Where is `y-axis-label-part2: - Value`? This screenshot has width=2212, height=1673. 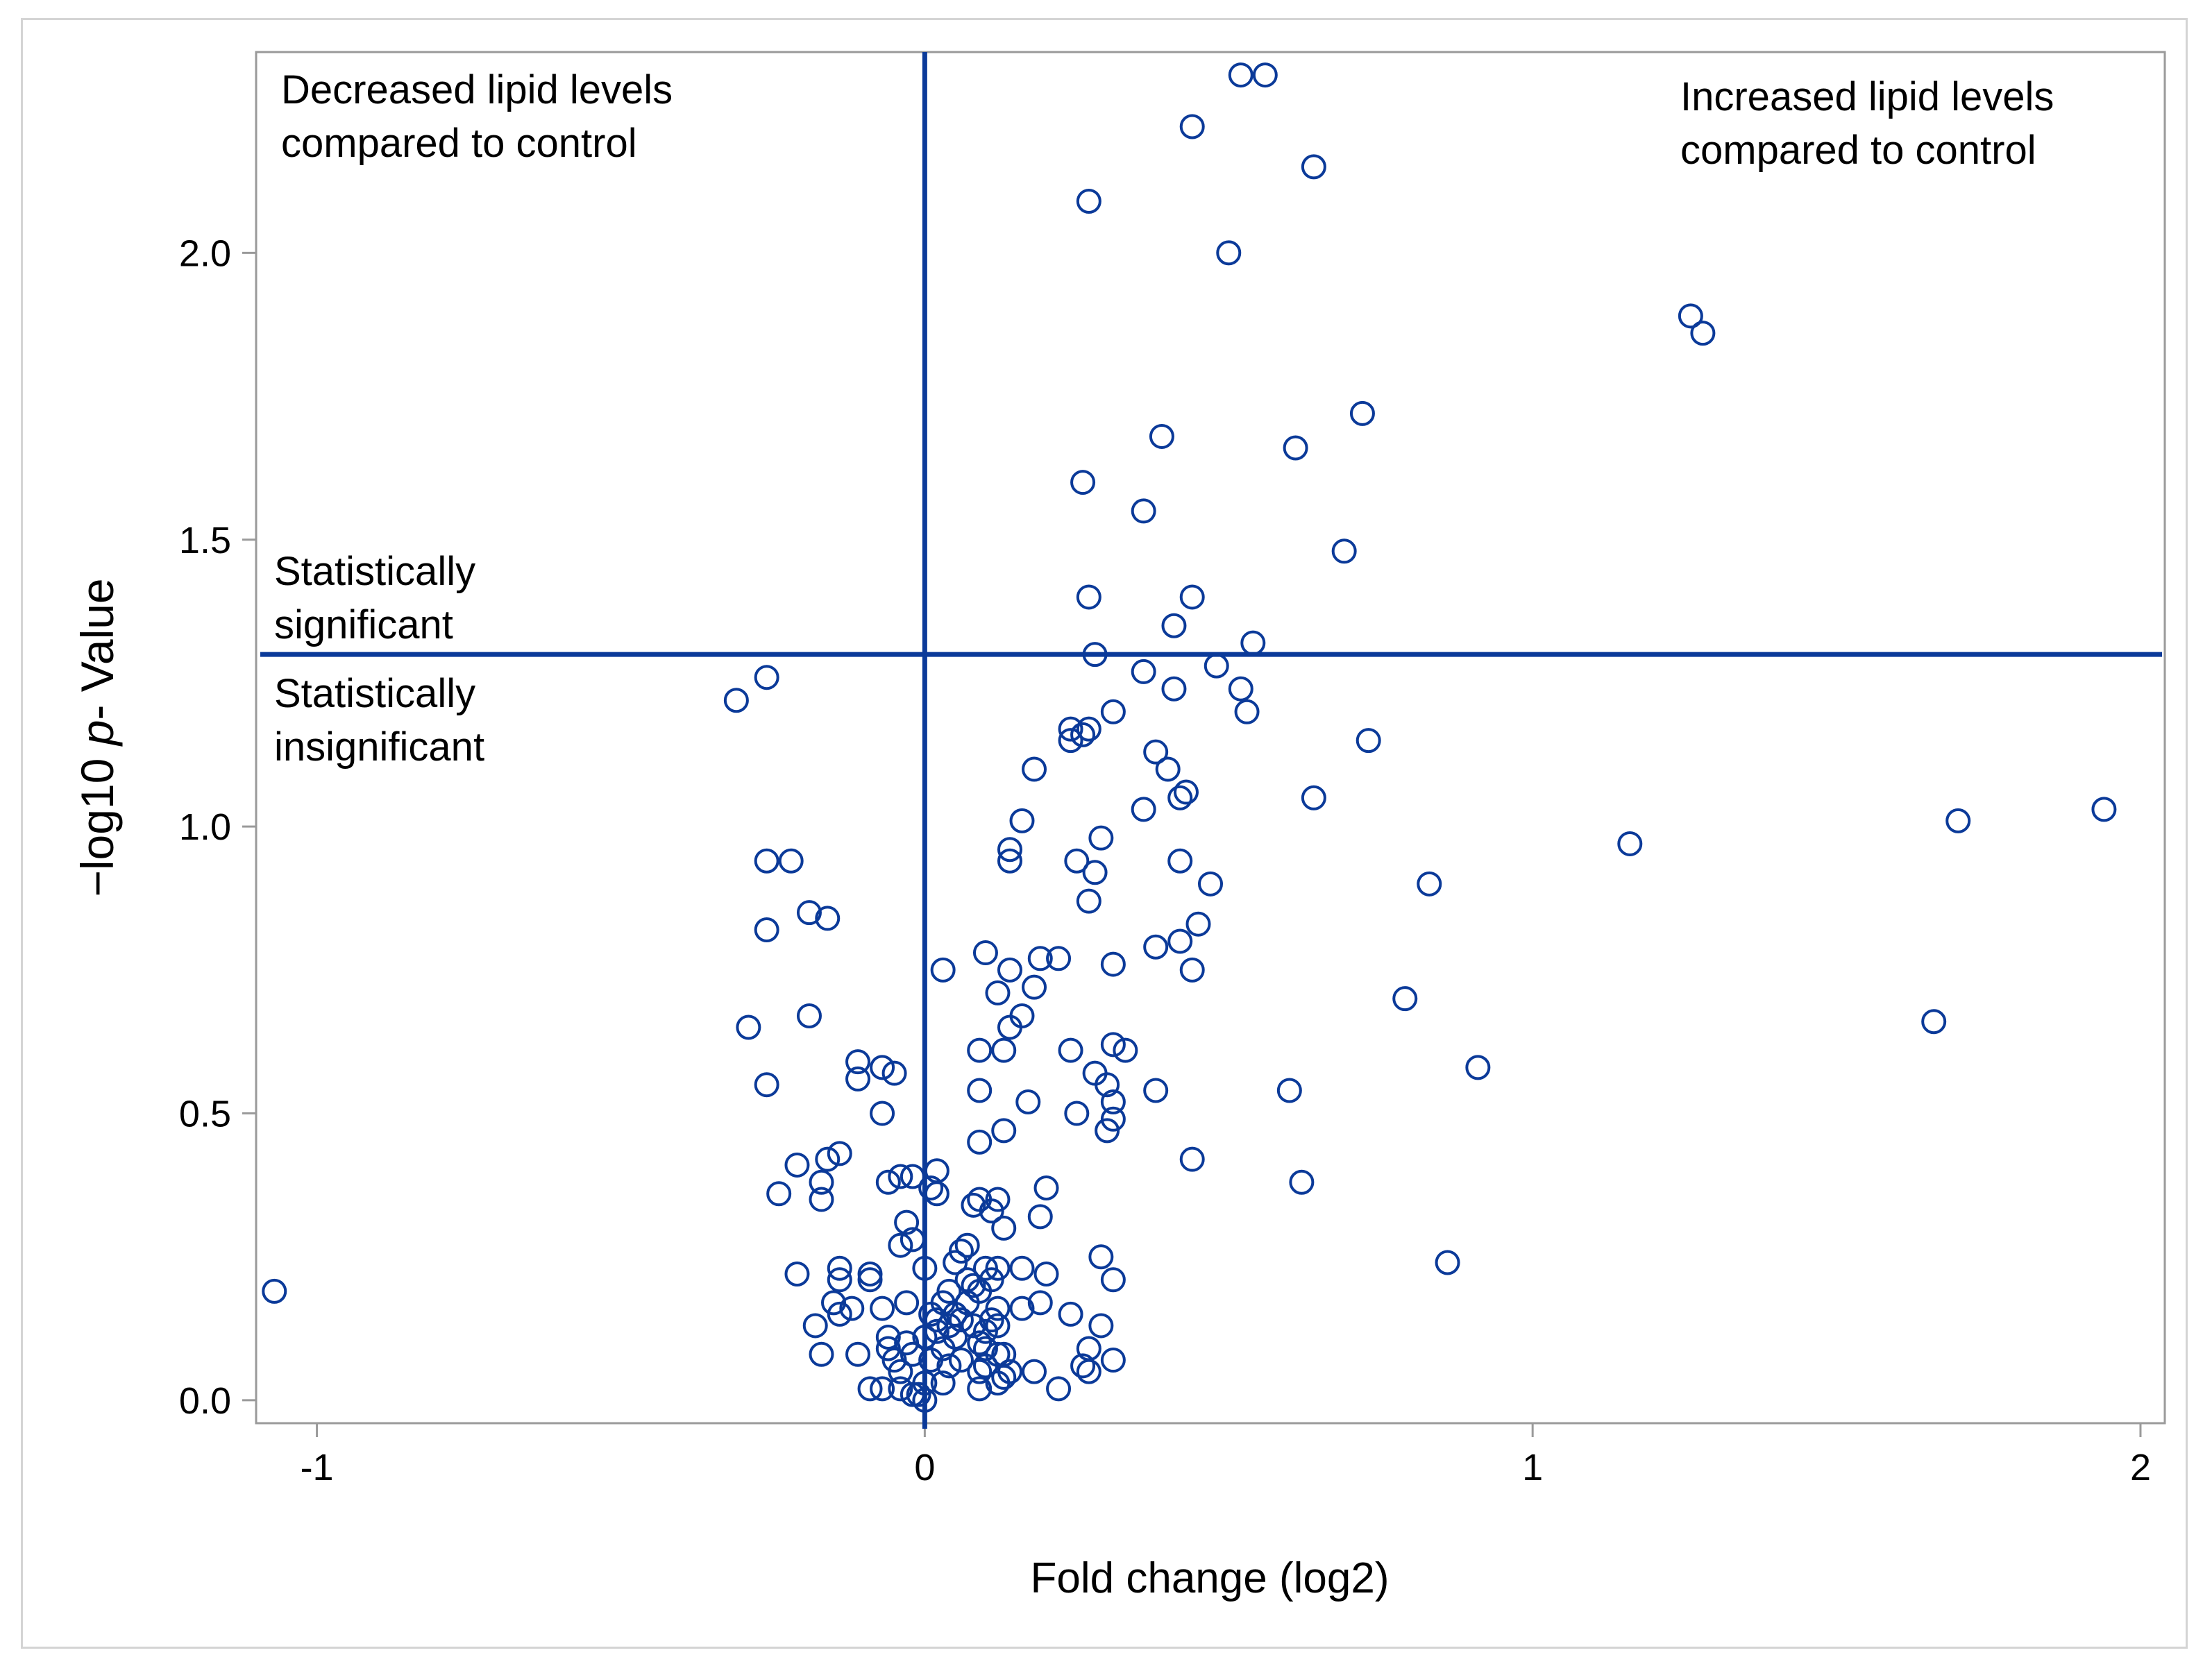
y-axis-label-part2: - Value is located at coordinates (97, 649).